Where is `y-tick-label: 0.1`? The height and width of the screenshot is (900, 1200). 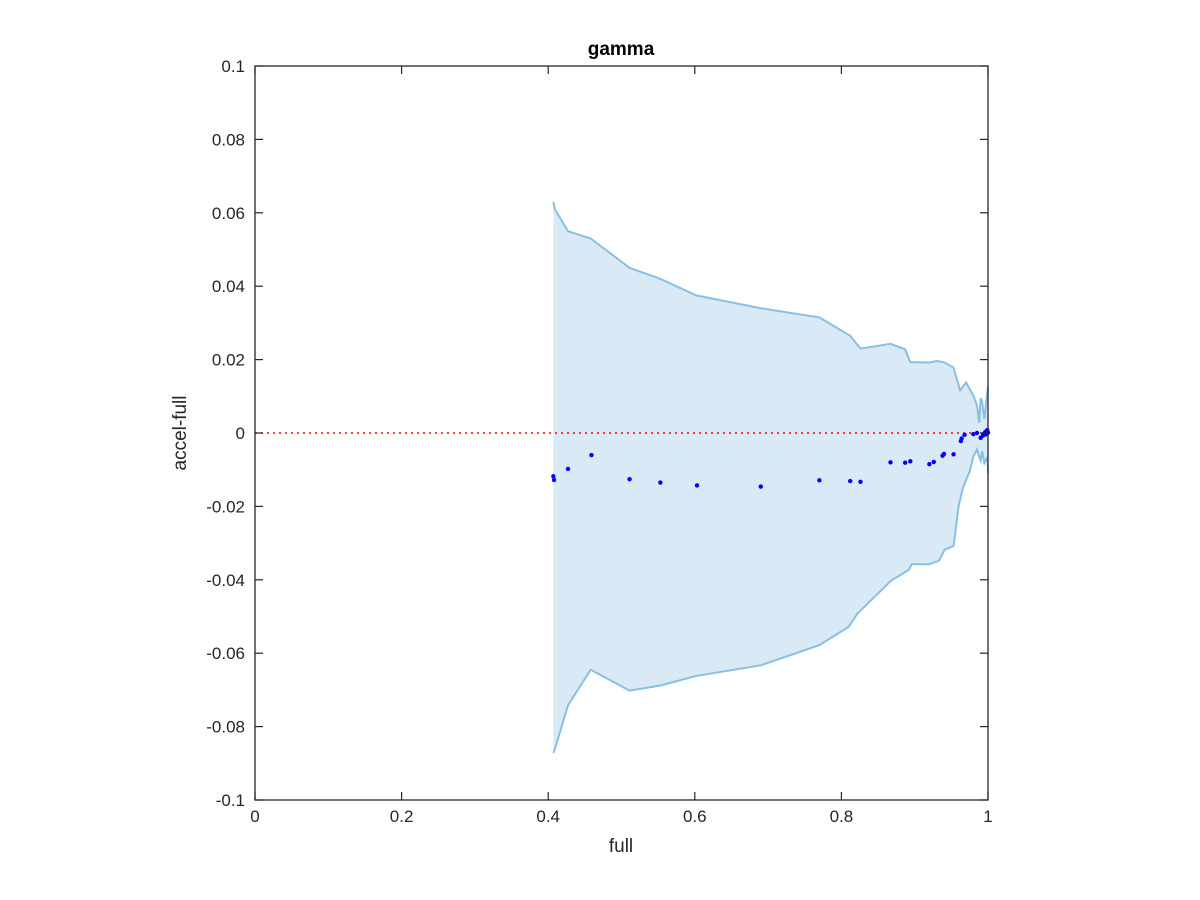 y-tick-label: 0.1 is located at coordinates (233, 66).